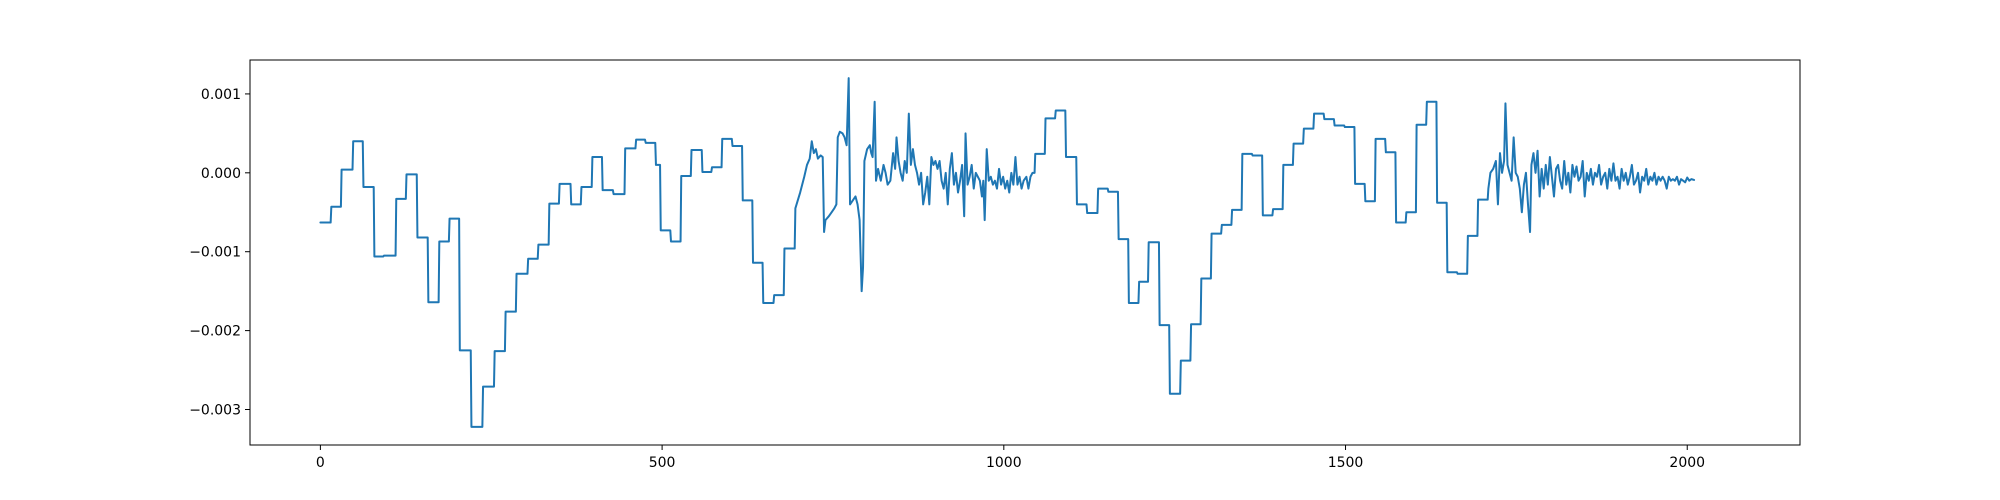 Image resolution: width=2000 pixels, height=500 pixels. What do you see at coordinates (1346, 463) in the screenshot?
I see `x-tick-label: 1500` at bounding box center [1346, 463].